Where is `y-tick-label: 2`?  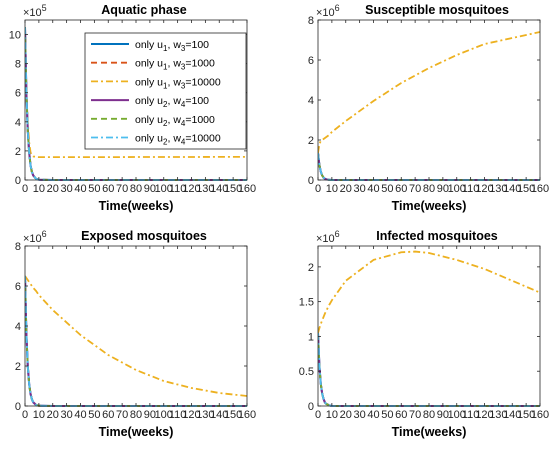 y-tick-label: 2 is located at coordinates (18, 152).